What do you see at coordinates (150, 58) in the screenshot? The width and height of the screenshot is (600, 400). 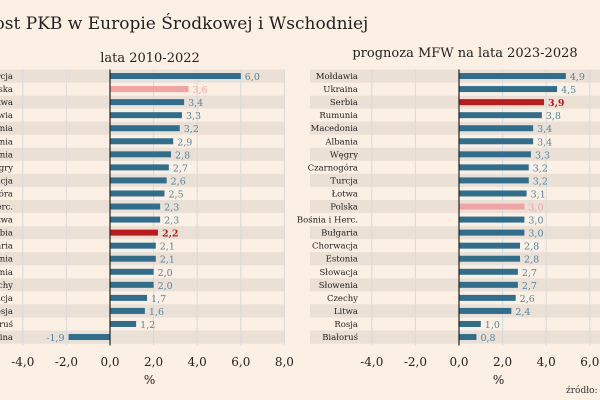 I see `panel-title: lata 2010-2022` at bounding box center [150, 58].